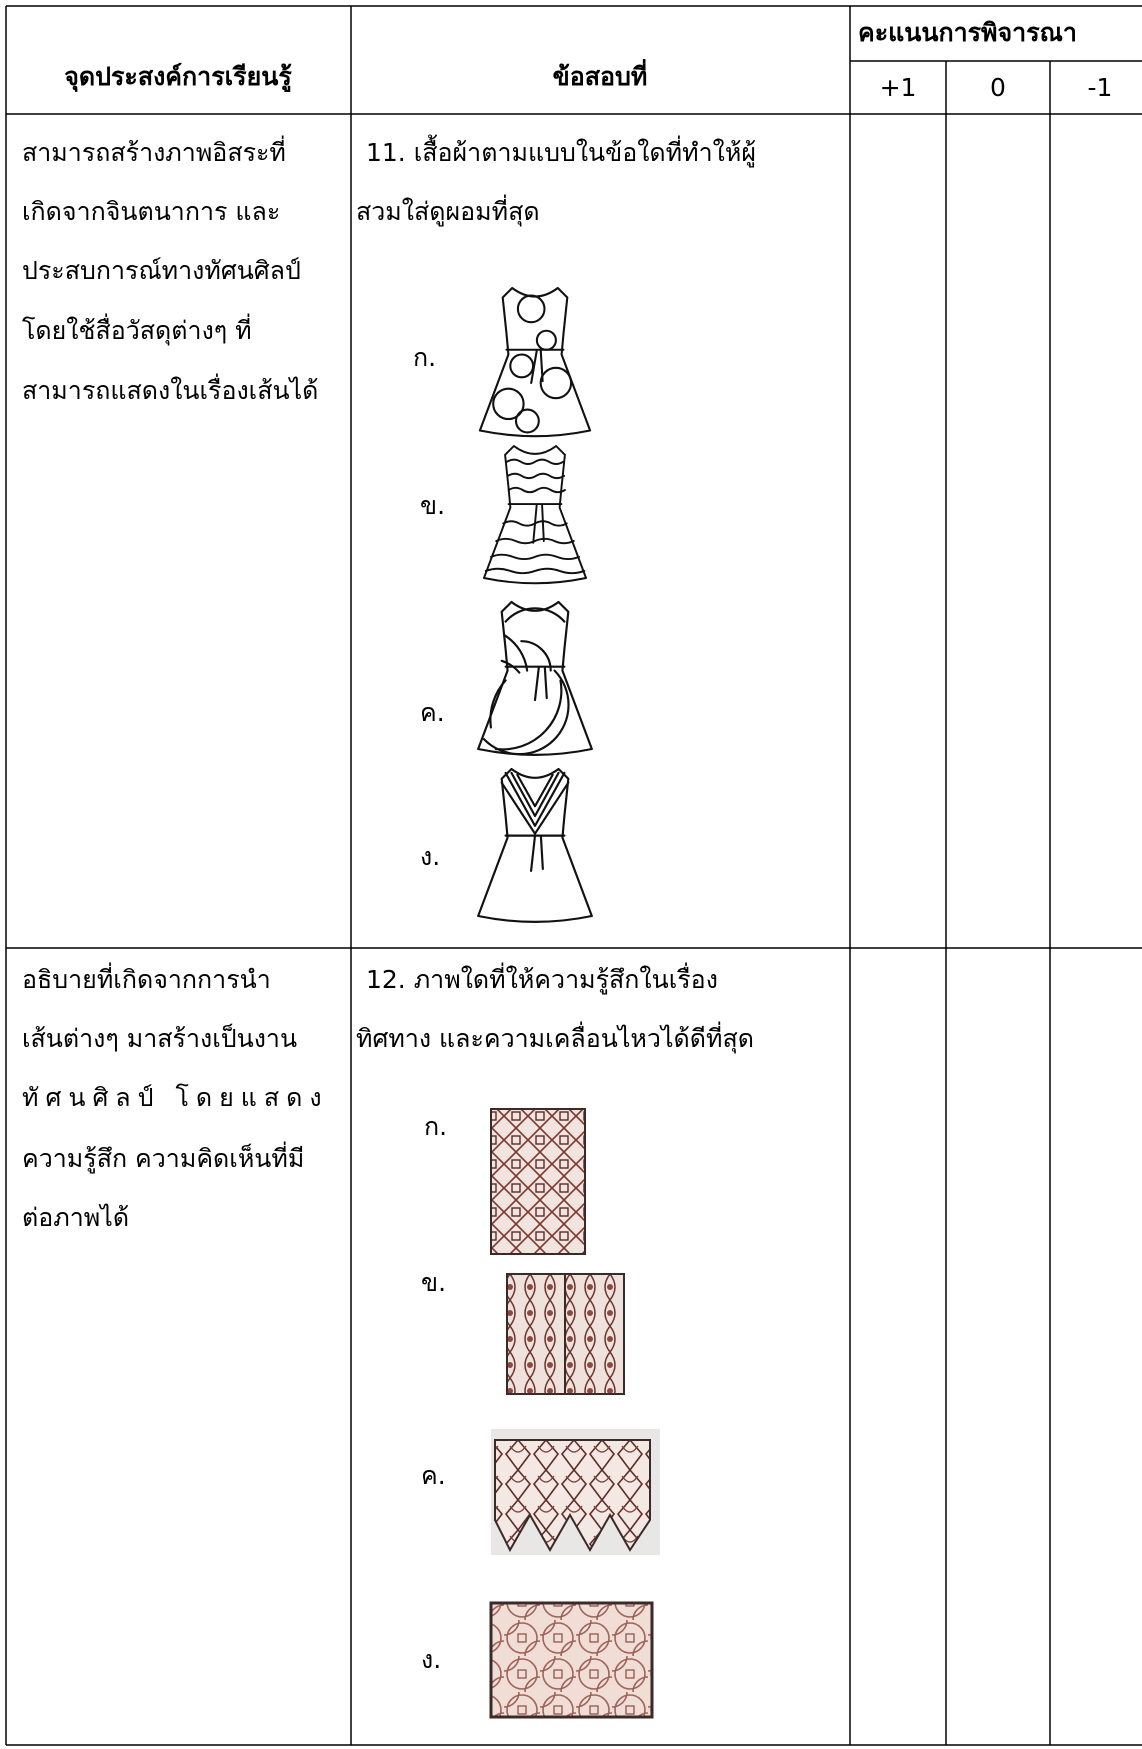 The image size is (1142, 1749). What do you see at coordinates (75, 1217) in the screenshot?
I see `objective-text: ต่อภาพได้` at bounding box center [75, 1217].